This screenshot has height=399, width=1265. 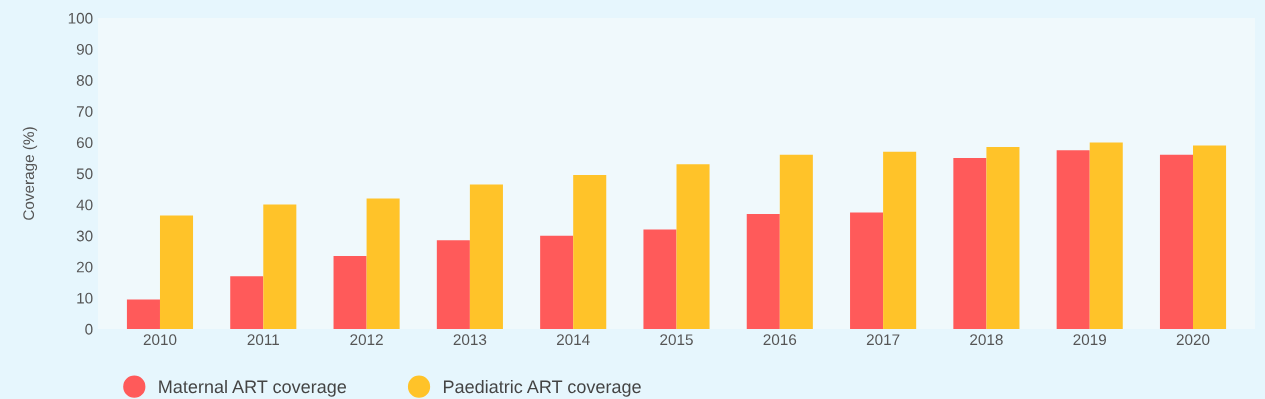 What do you see at coordinates (780, 340) in the screenshot?
I see `x-tick-label: 2016` at bounding box center [780, 340].